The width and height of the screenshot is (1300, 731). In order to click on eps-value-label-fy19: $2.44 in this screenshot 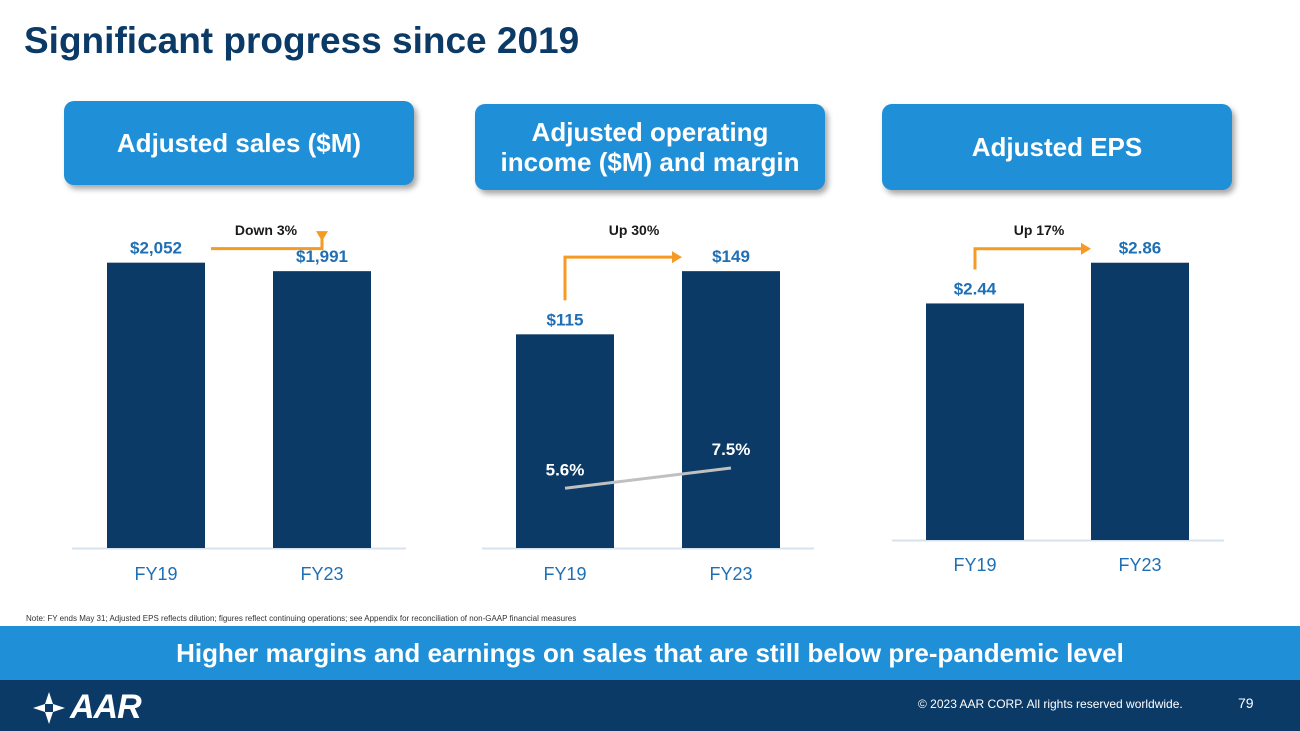, I will do `click(975, 288)`.